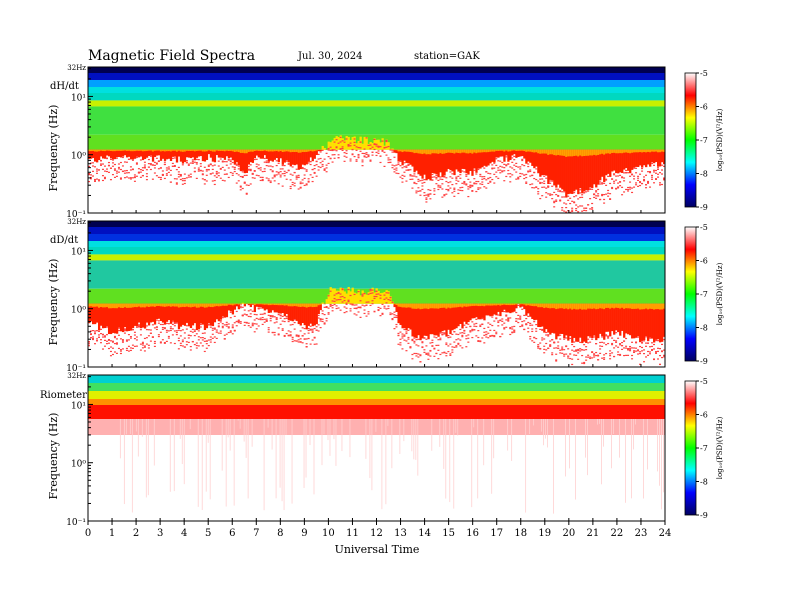  I want to click on x-tick-label: 14, so click(424, 533).